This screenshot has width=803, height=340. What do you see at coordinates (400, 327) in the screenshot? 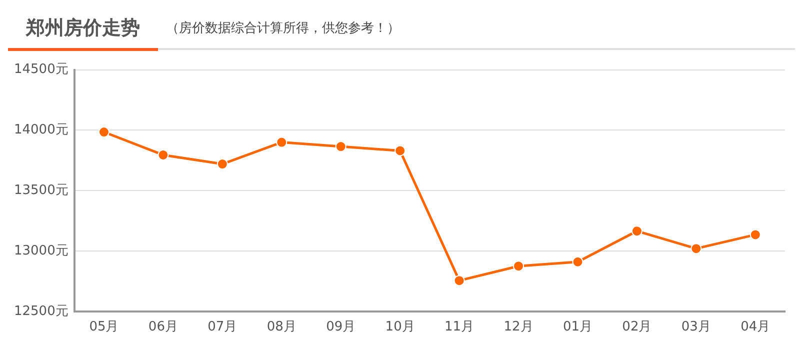
I see `x-tick-label: 10月` at bounding box center [400, 327].